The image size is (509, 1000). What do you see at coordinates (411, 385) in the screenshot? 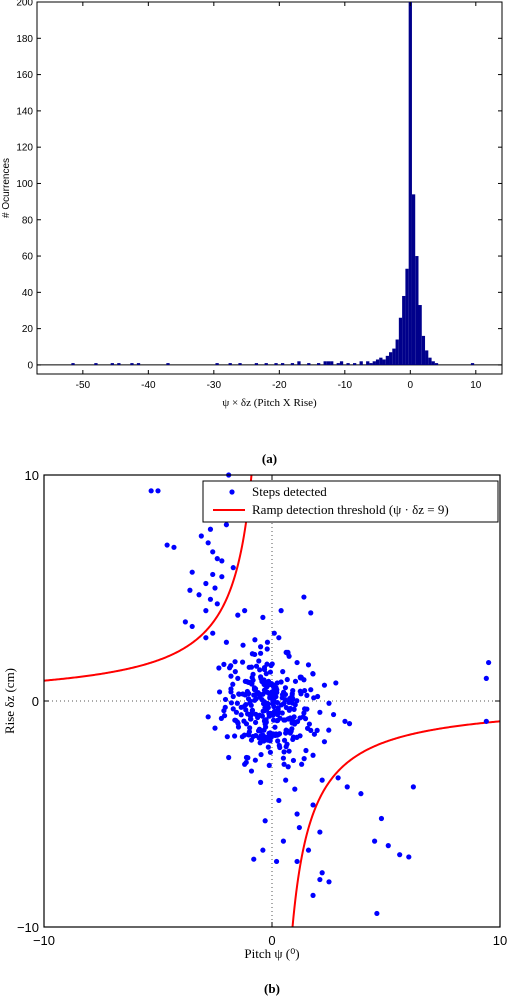
I see `histogram-x-tick-label: 0` at bounding box center [411, 385].